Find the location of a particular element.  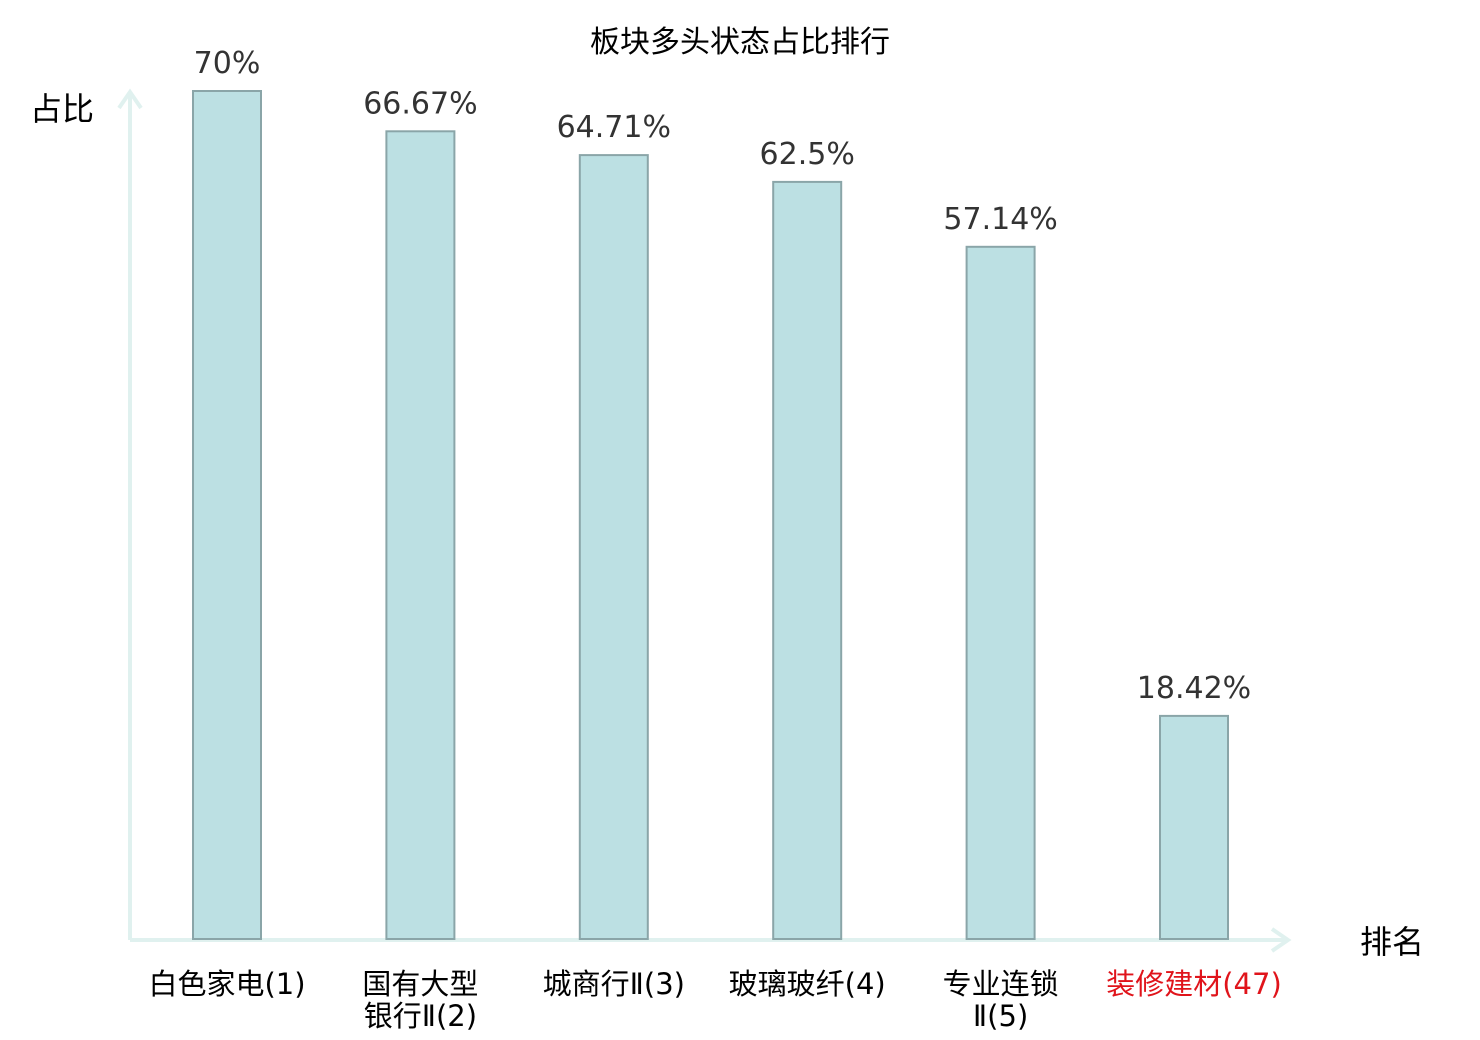

x-axis is located at coordinates (711, 940).